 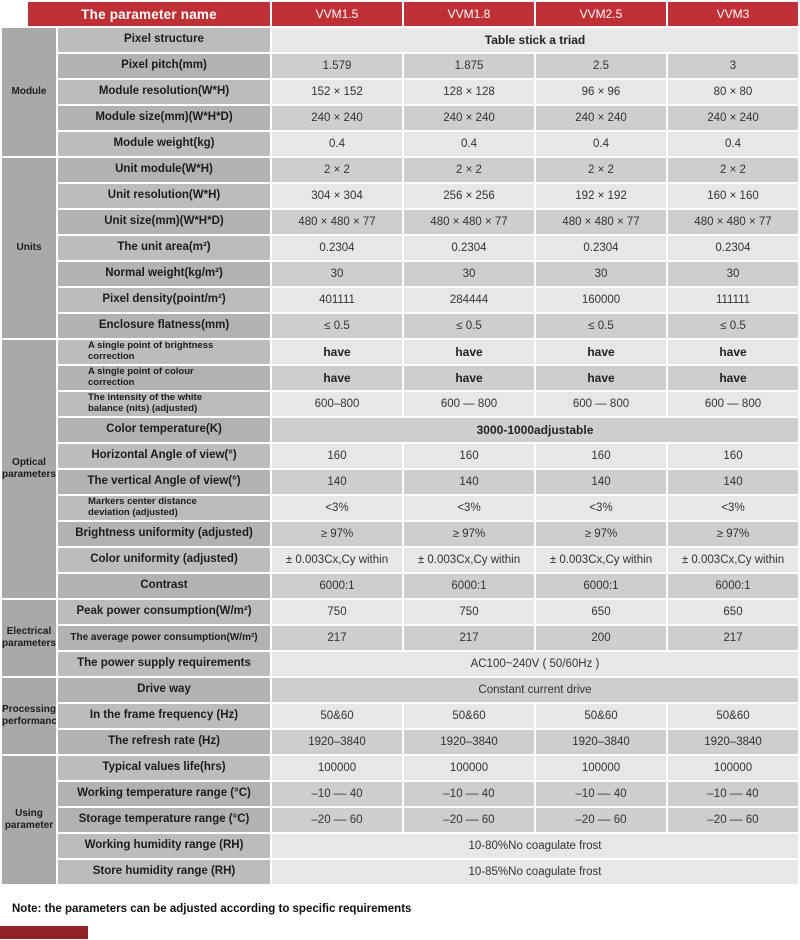 I want to click on group-label-using-parameter: Using parameter, so click(x=29, y=820).